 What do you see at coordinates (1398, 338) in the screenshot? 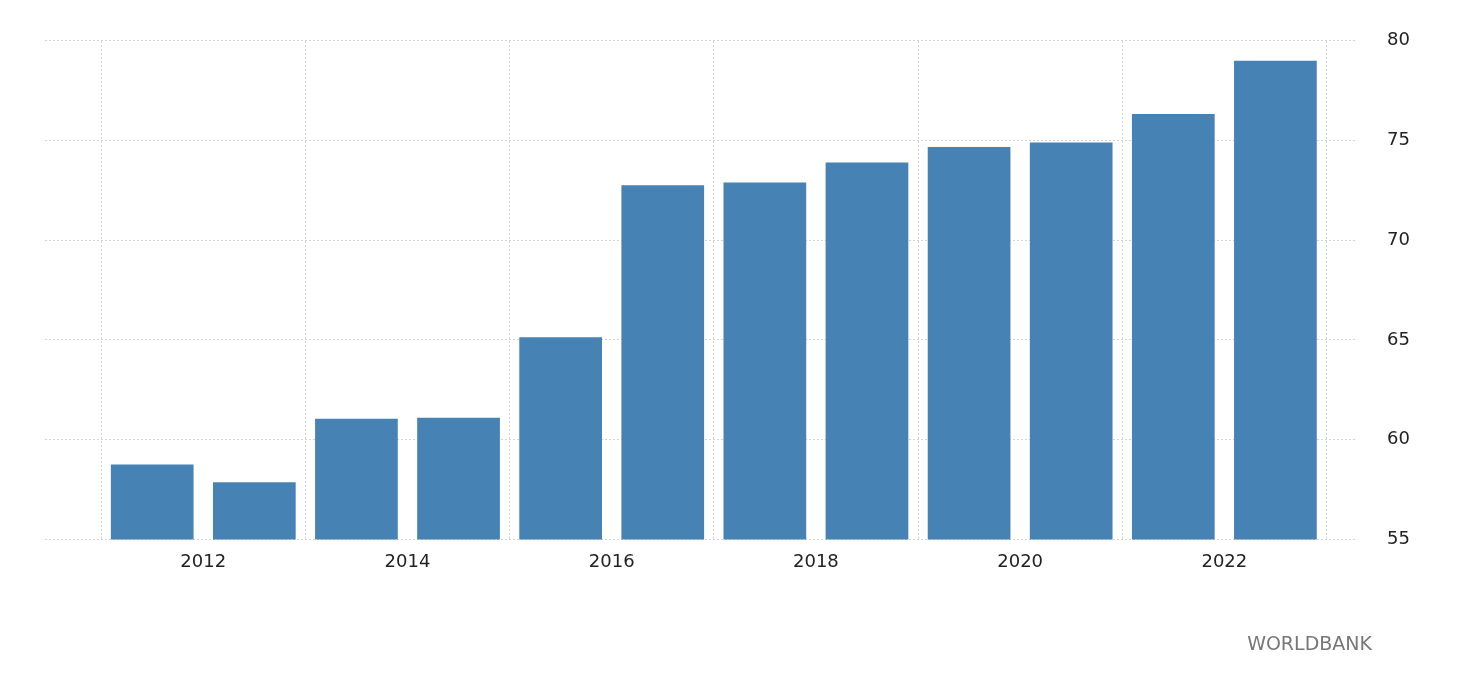
I see `y-tick-label: 65` at bounding box center [1398, 338].